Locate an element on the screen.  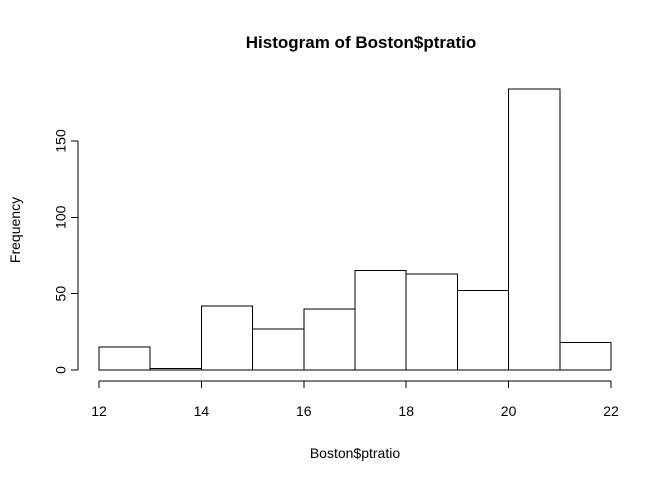
x-axis-label: Boston$ptratio is located at coordinates (355, 453).